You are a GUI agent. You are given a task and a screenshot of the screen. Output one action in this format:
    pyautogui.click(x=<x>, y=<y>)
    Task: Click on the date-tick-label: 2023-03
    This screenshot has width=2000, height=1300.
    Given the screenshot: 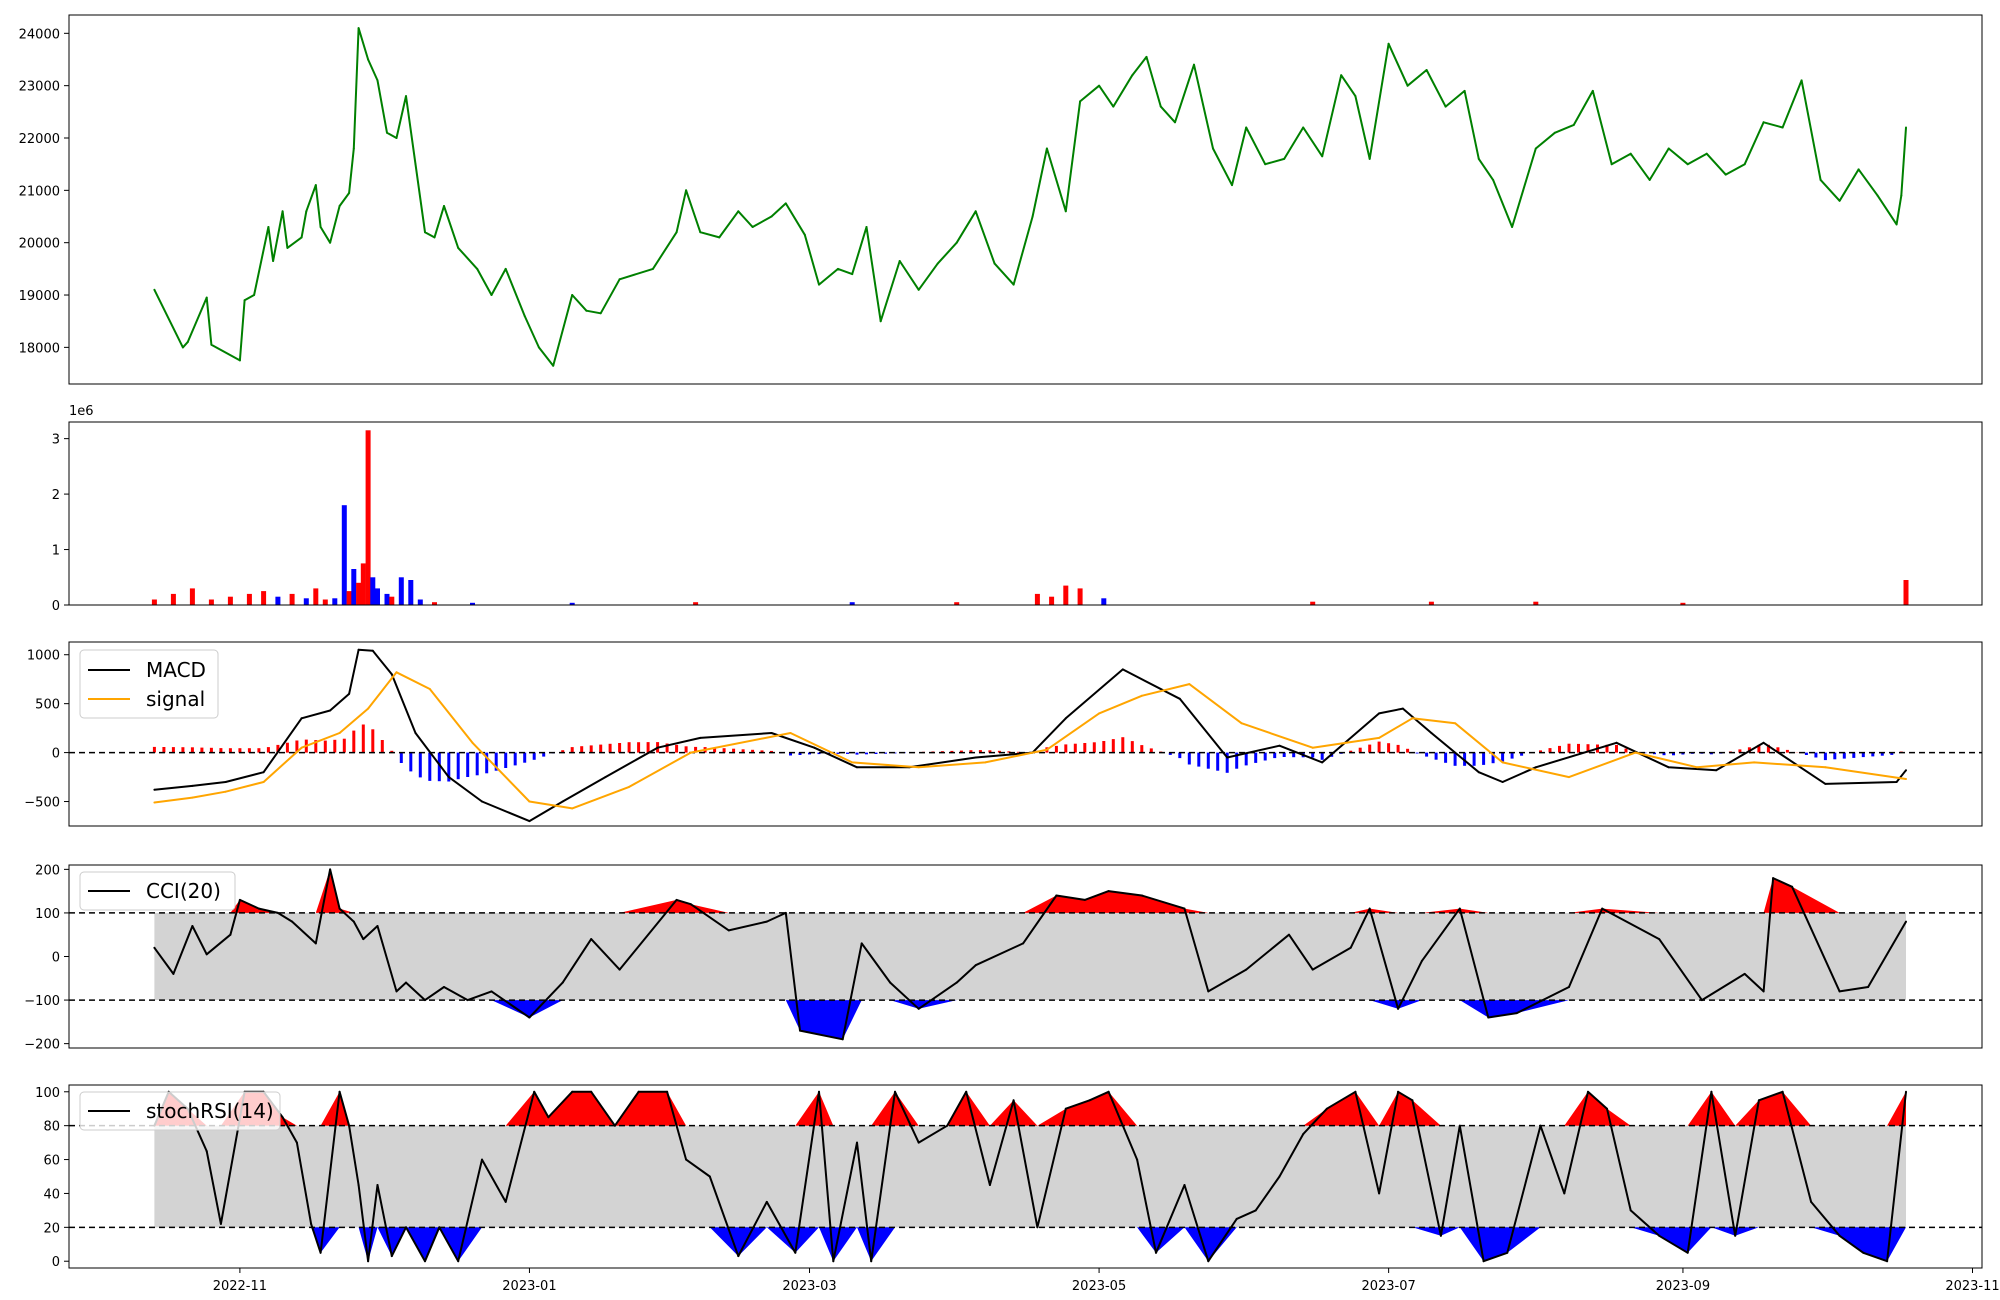 What is the action you would take?
    pyautogui.click(x=809, y=1286)
    